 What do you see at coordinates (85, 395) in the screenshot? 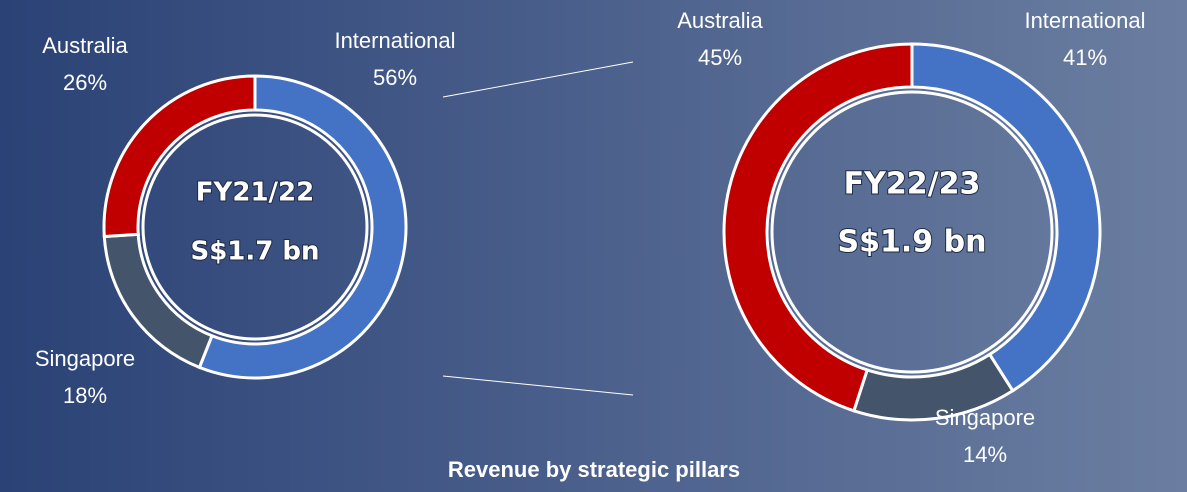
I see `segment-value-label: 18%` at bounding box center [85, 395].